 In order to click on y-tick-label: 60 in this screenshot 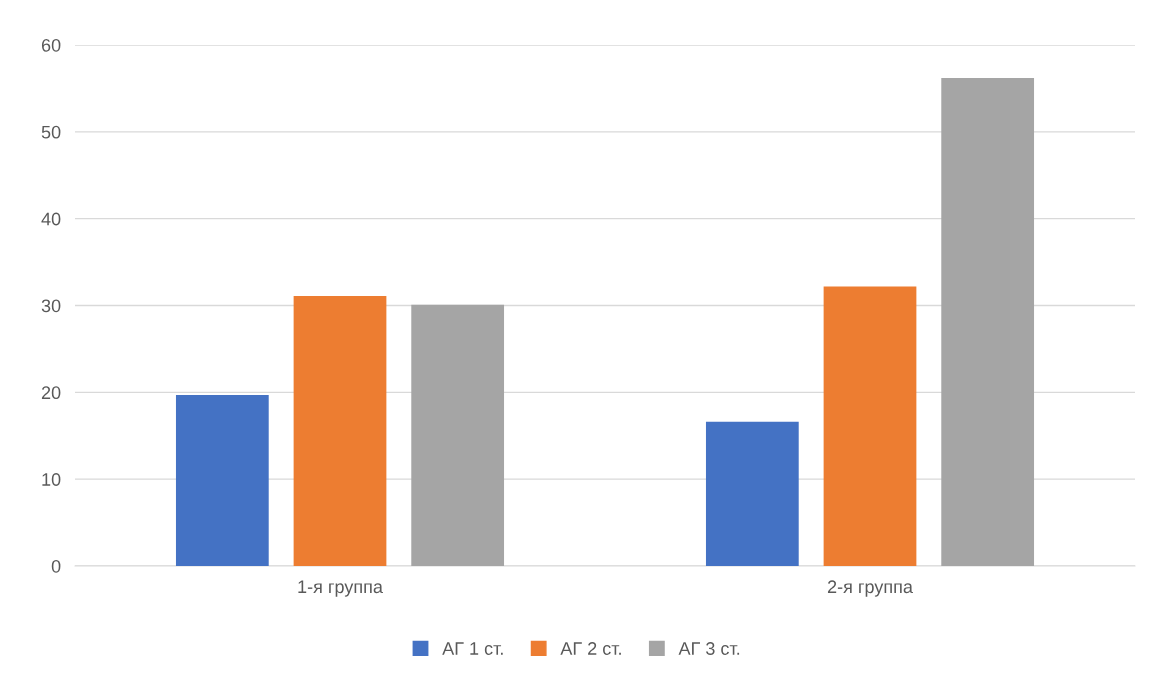, I will do `click(51, 45)`.